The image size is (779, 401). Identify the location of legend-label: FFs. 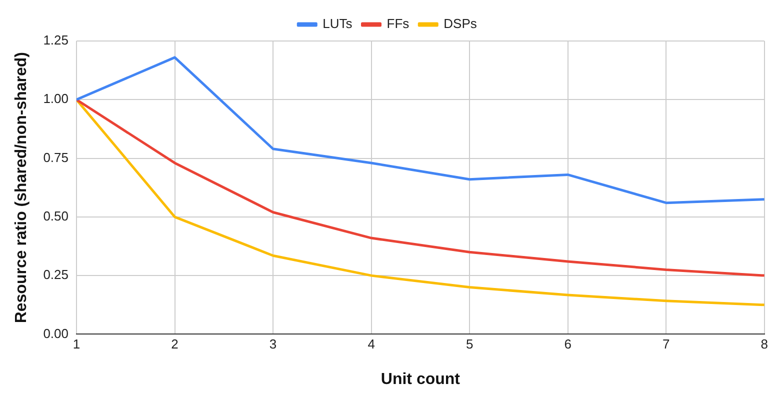
(398, 24).